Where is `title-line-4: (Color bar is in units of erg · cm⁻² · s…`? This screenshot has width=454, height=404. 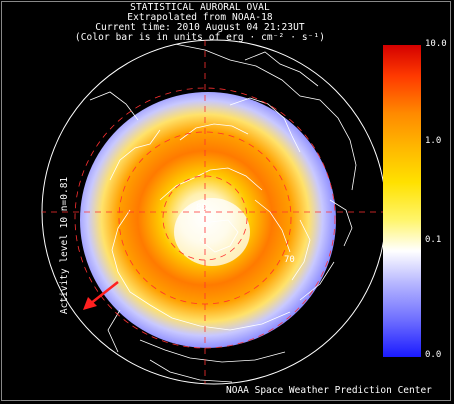
title-line-4: (Color bar is in units of erg · cm⁻² · s… is located at coordinates (200, 37).